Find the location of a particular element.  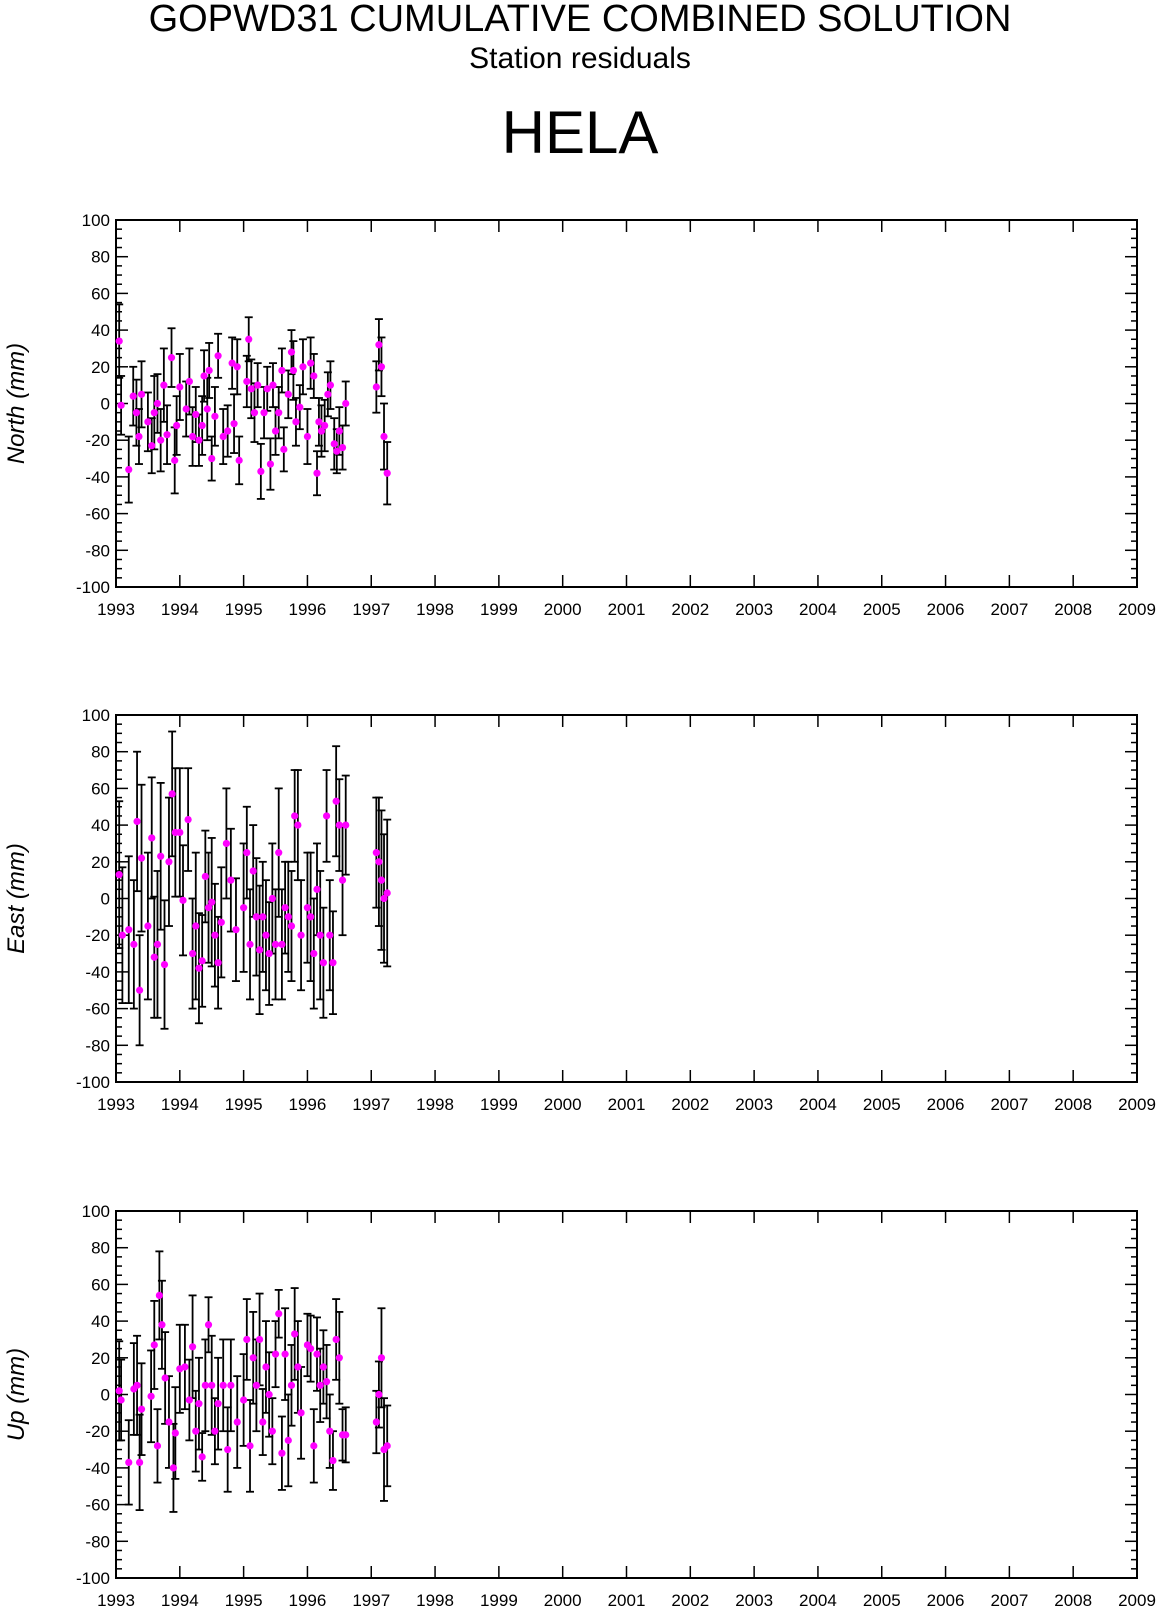

x-tick-label: 1998 is located at coordinates (435, 1600).